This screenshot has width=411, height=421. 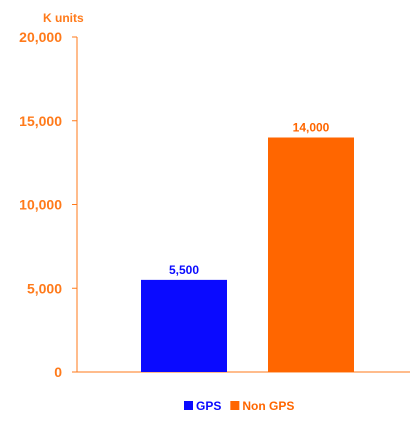 I want to click on legend: GPS Non GPS, so click(x=239, y=406).